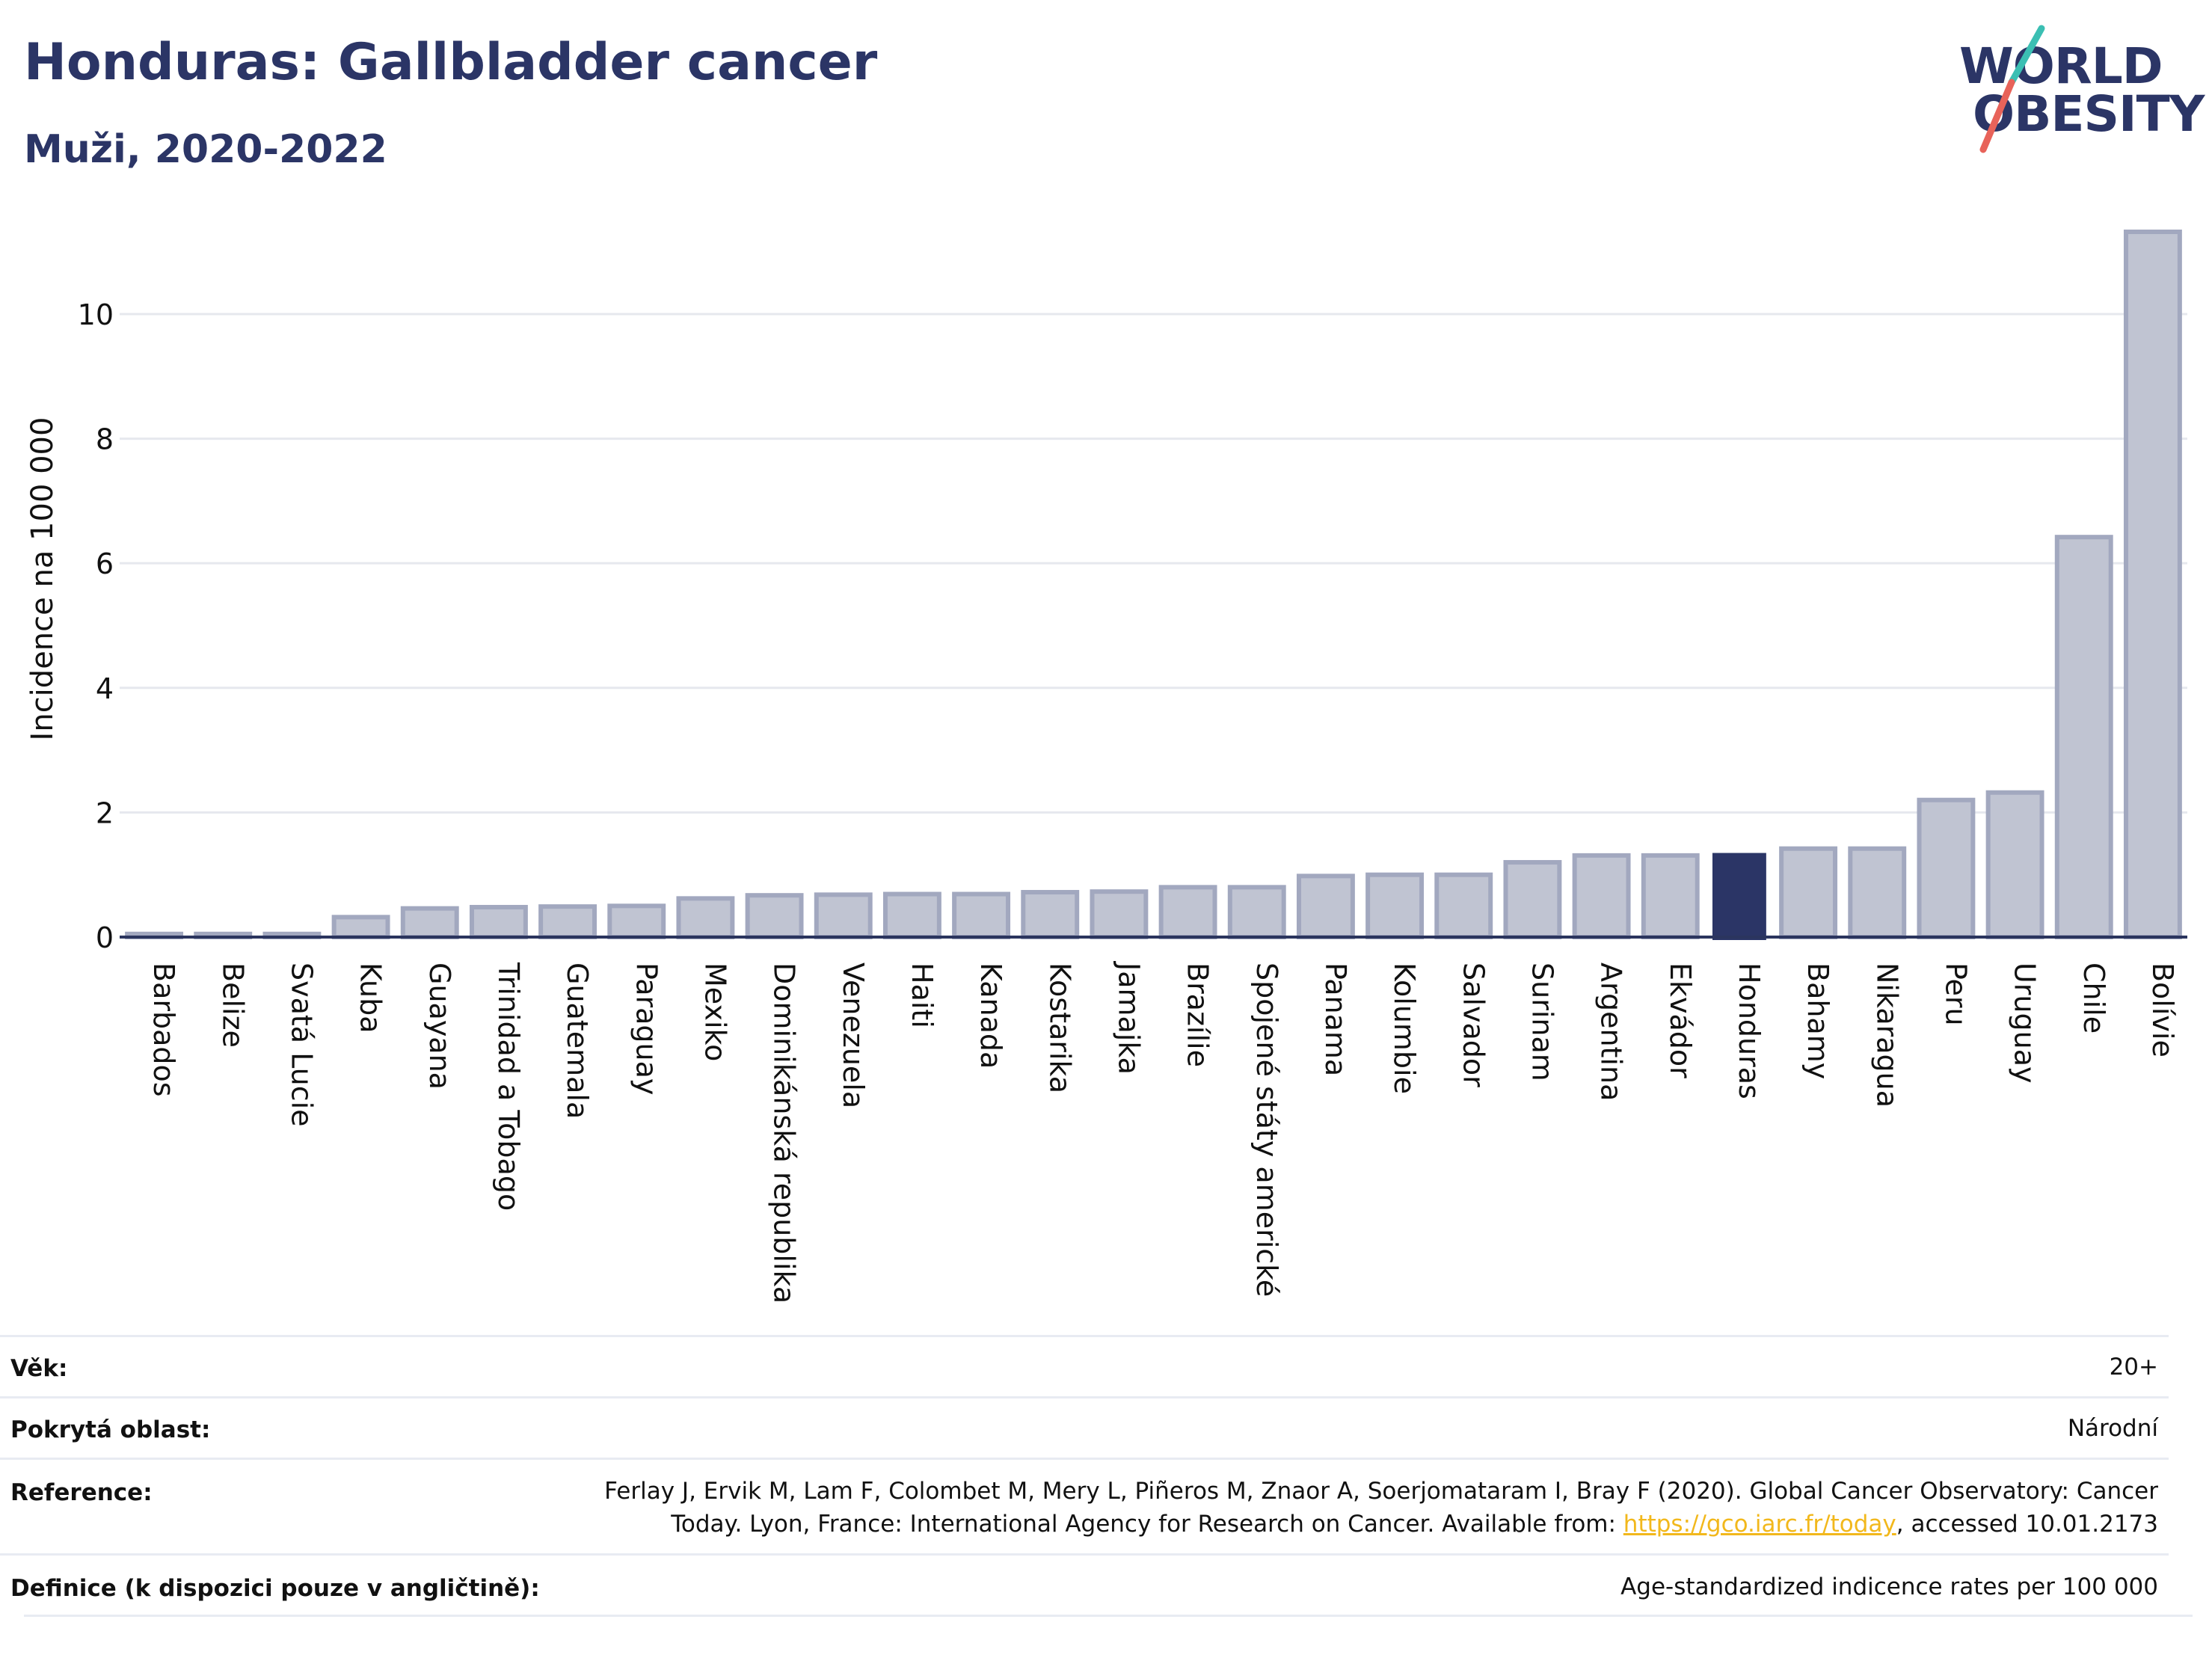 This screenshot has width=2212, height=1655. What do you see at coordinates (2027, 1524) in the screenshot?
I see `reference-line2-post: , accessed 10.01.2173` at bounding box center [2027, 1524].